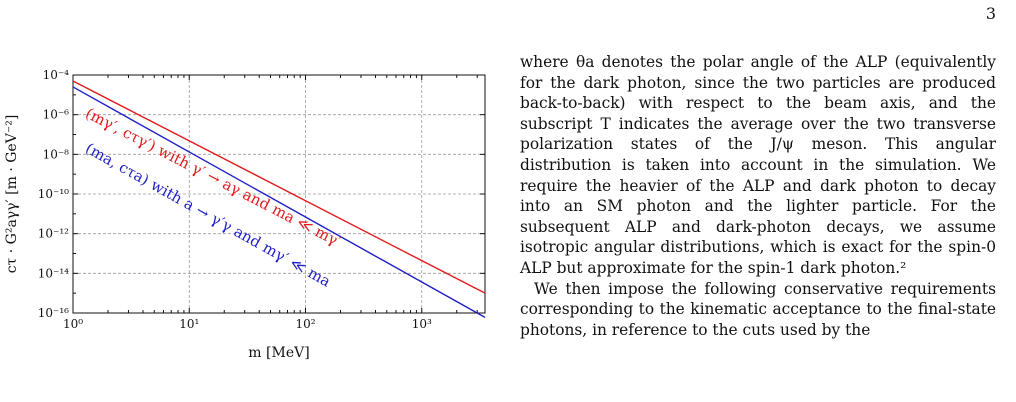 The height and width of the screenshot is (402, 1016). I want to click on y-tick-label: 10⁻¹⁰, so click(53, 194).